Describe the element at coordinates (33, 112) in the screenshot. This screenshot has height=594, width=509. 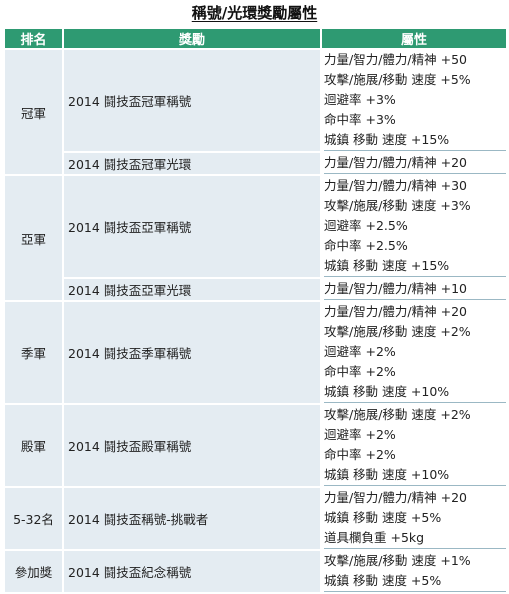
I see `rank-cell: 冠軍` at that location.